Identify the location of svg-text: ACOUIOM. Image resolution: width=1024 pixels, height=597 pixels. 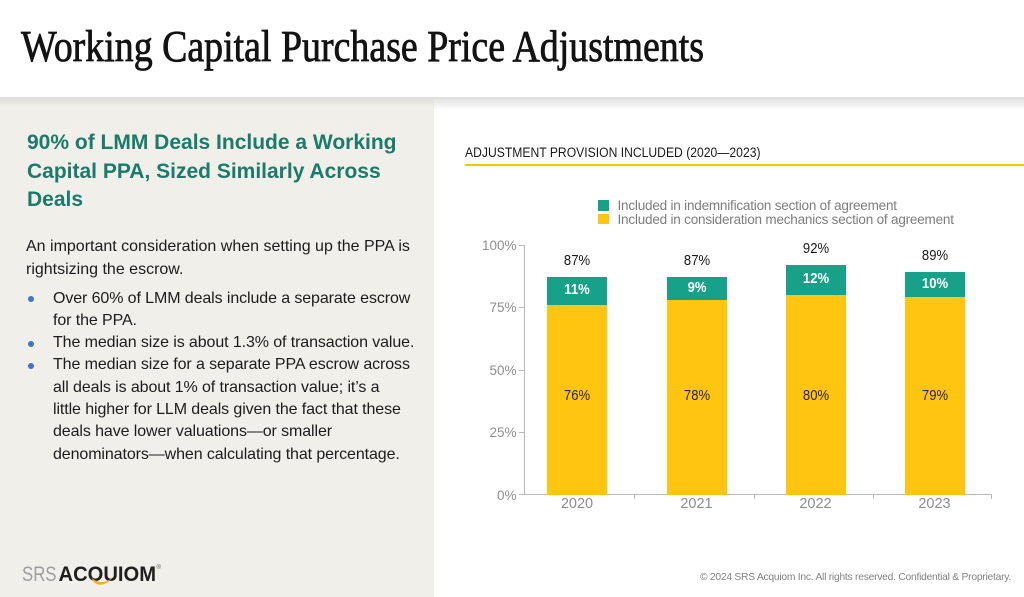
(108, 574).